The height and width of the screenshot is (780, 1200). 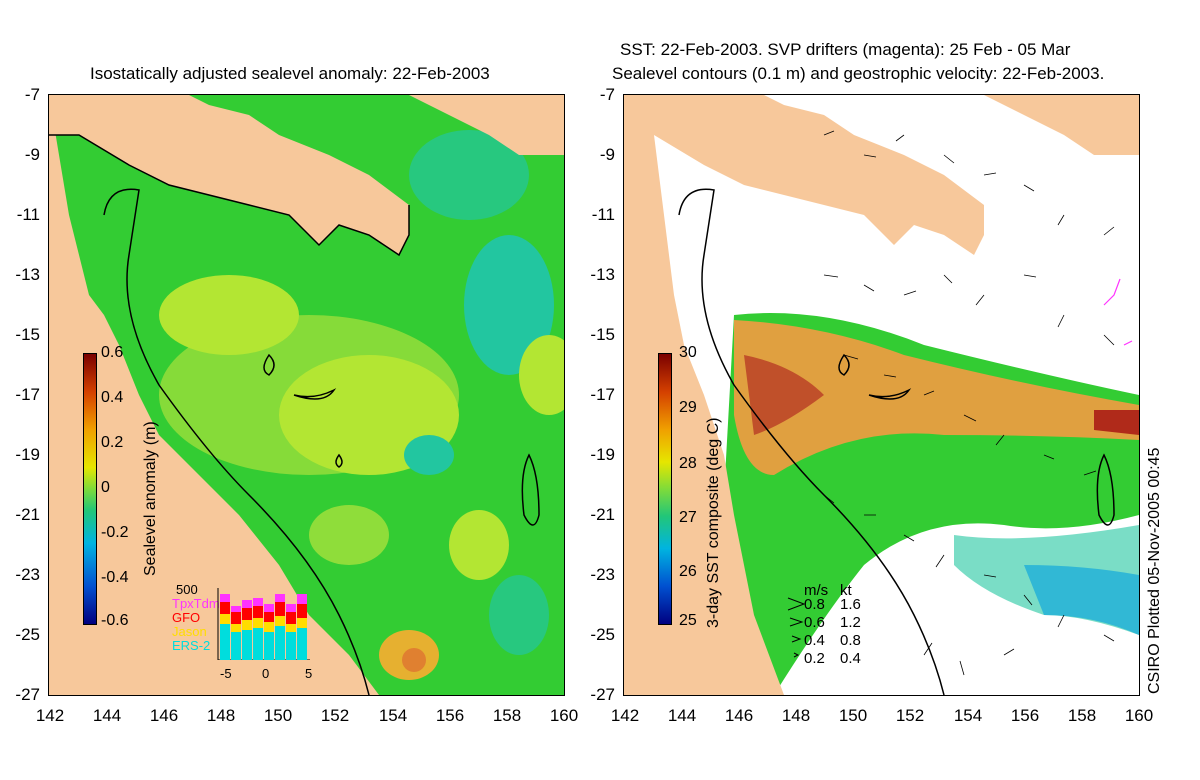 I want to click on sst-colorbar, so click(x=665, y=489).